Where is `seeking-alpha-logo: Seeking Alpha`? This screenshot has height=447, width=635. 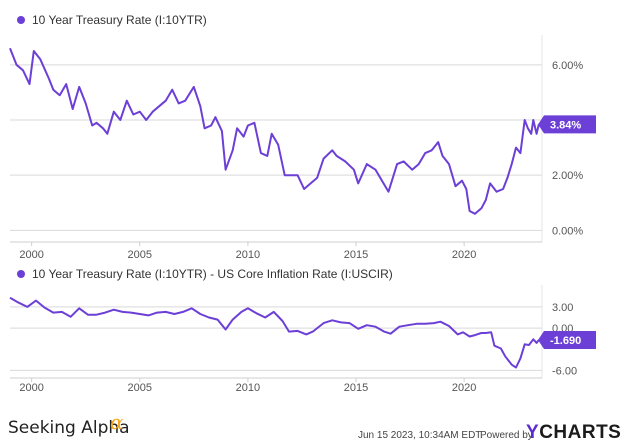 seeking-alpha-logo: Seeking Alpha is located at coordinates (69, 428).